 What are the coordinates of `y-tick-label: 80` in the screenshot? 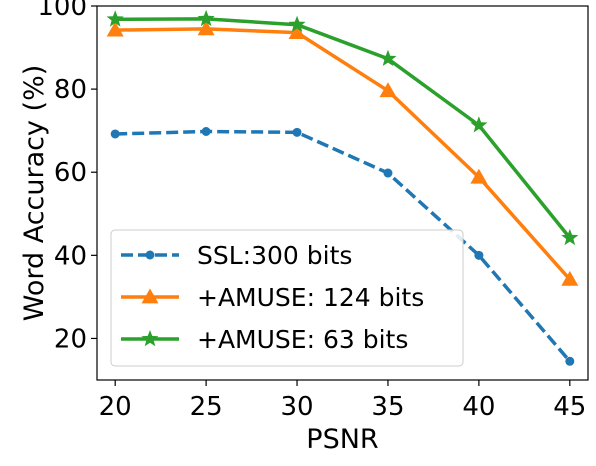 It's located at (70, 90).